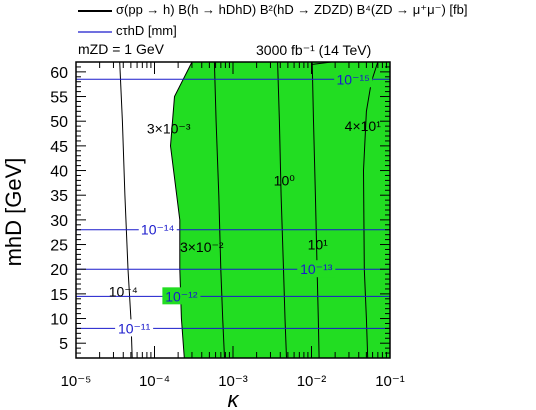 This screenshot has height=410, width=536. What do you see at coordinates (312, 381) in the screenshot?
I see `x-tick-label: 10⁻²` at bounding box center [312, 381].